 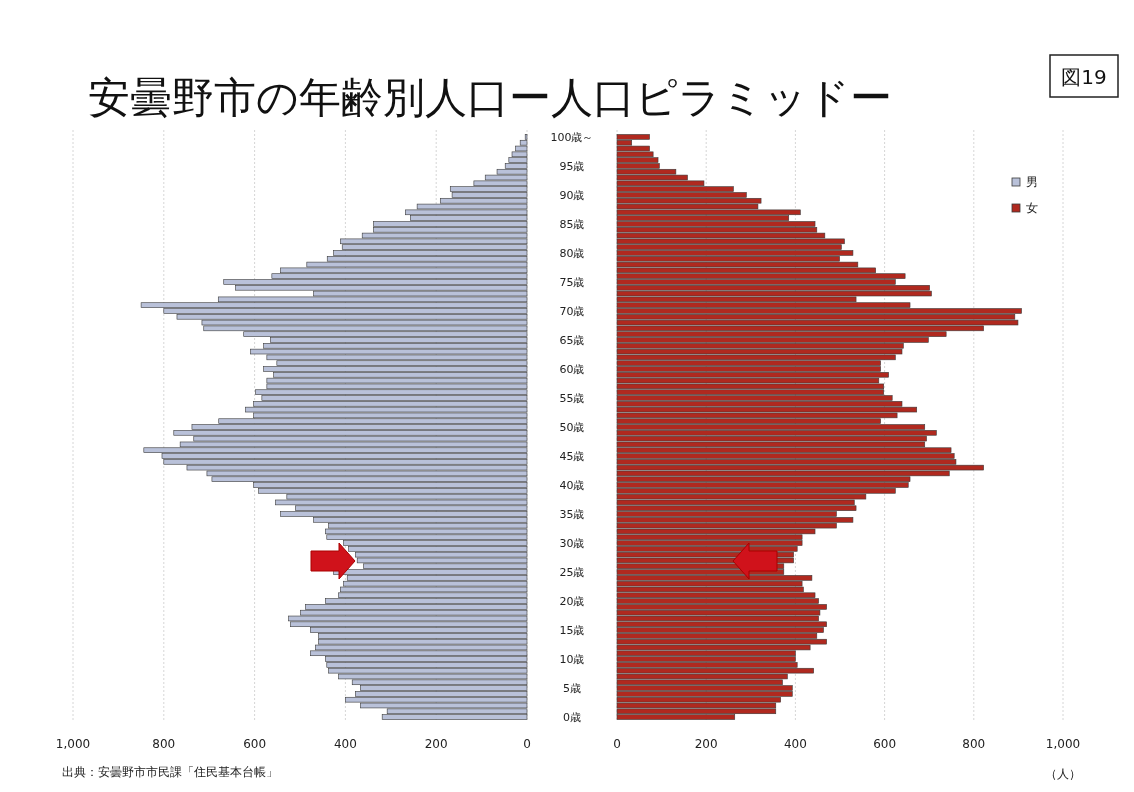 I want to click on y-tick-label: 90歳, so click(x=572, y=195).